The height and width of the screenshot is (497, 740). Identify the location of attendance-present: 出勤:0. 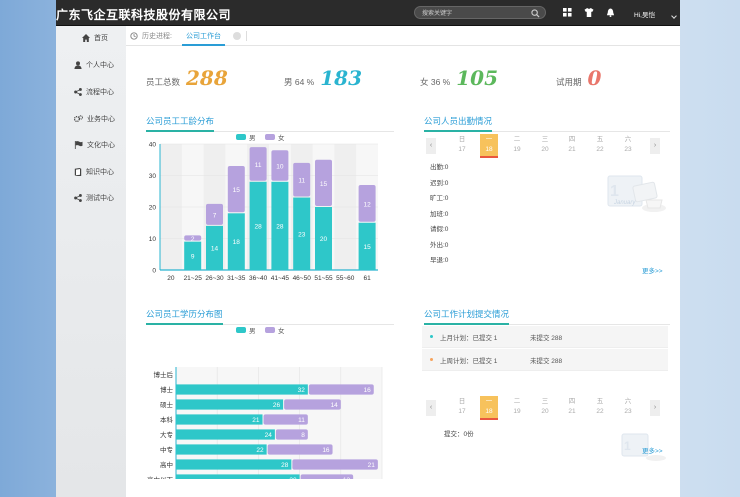
(439, 167).